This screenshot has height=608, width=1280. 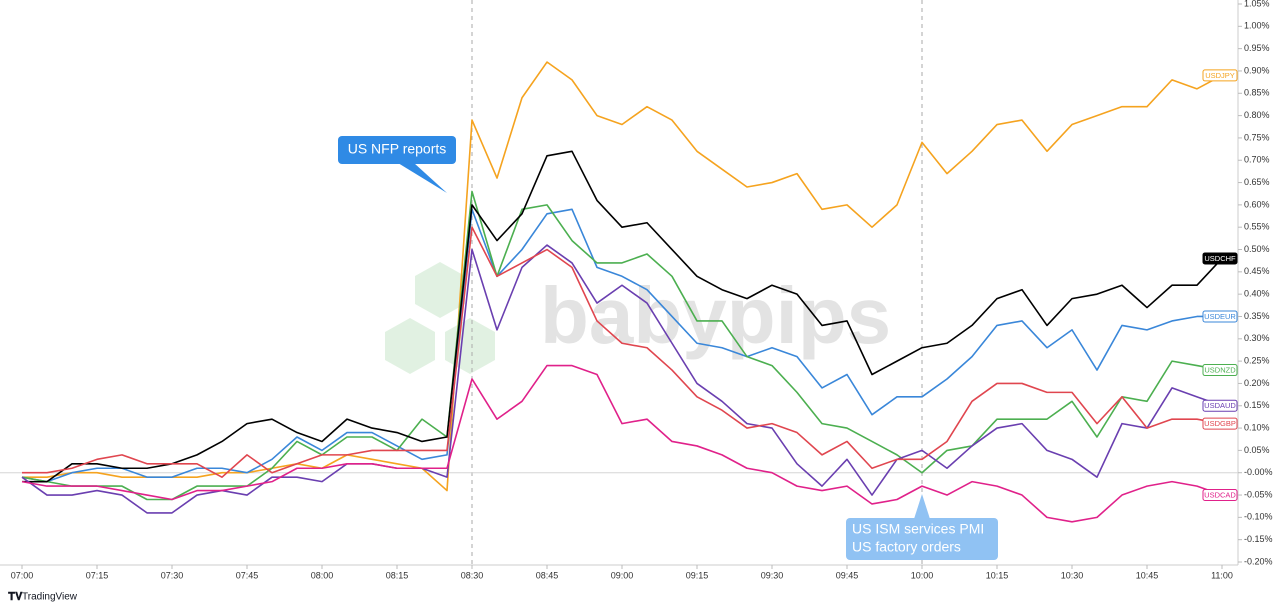 What do you see at coordinates (1257, 383) in the screenshot?
I see `y-tick-label: 0.20%` at bounding box center [1257, 383].